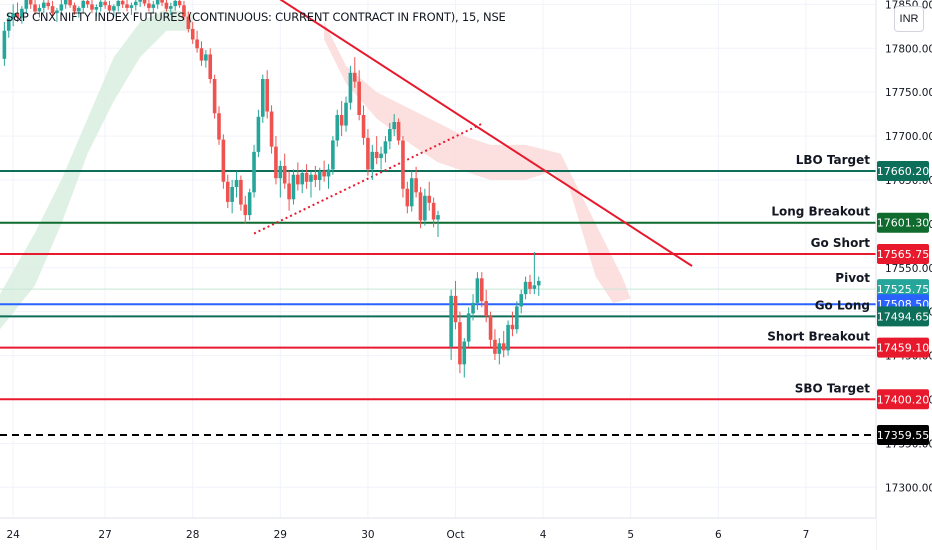  I want to click on trend-line, so click(368, 178).